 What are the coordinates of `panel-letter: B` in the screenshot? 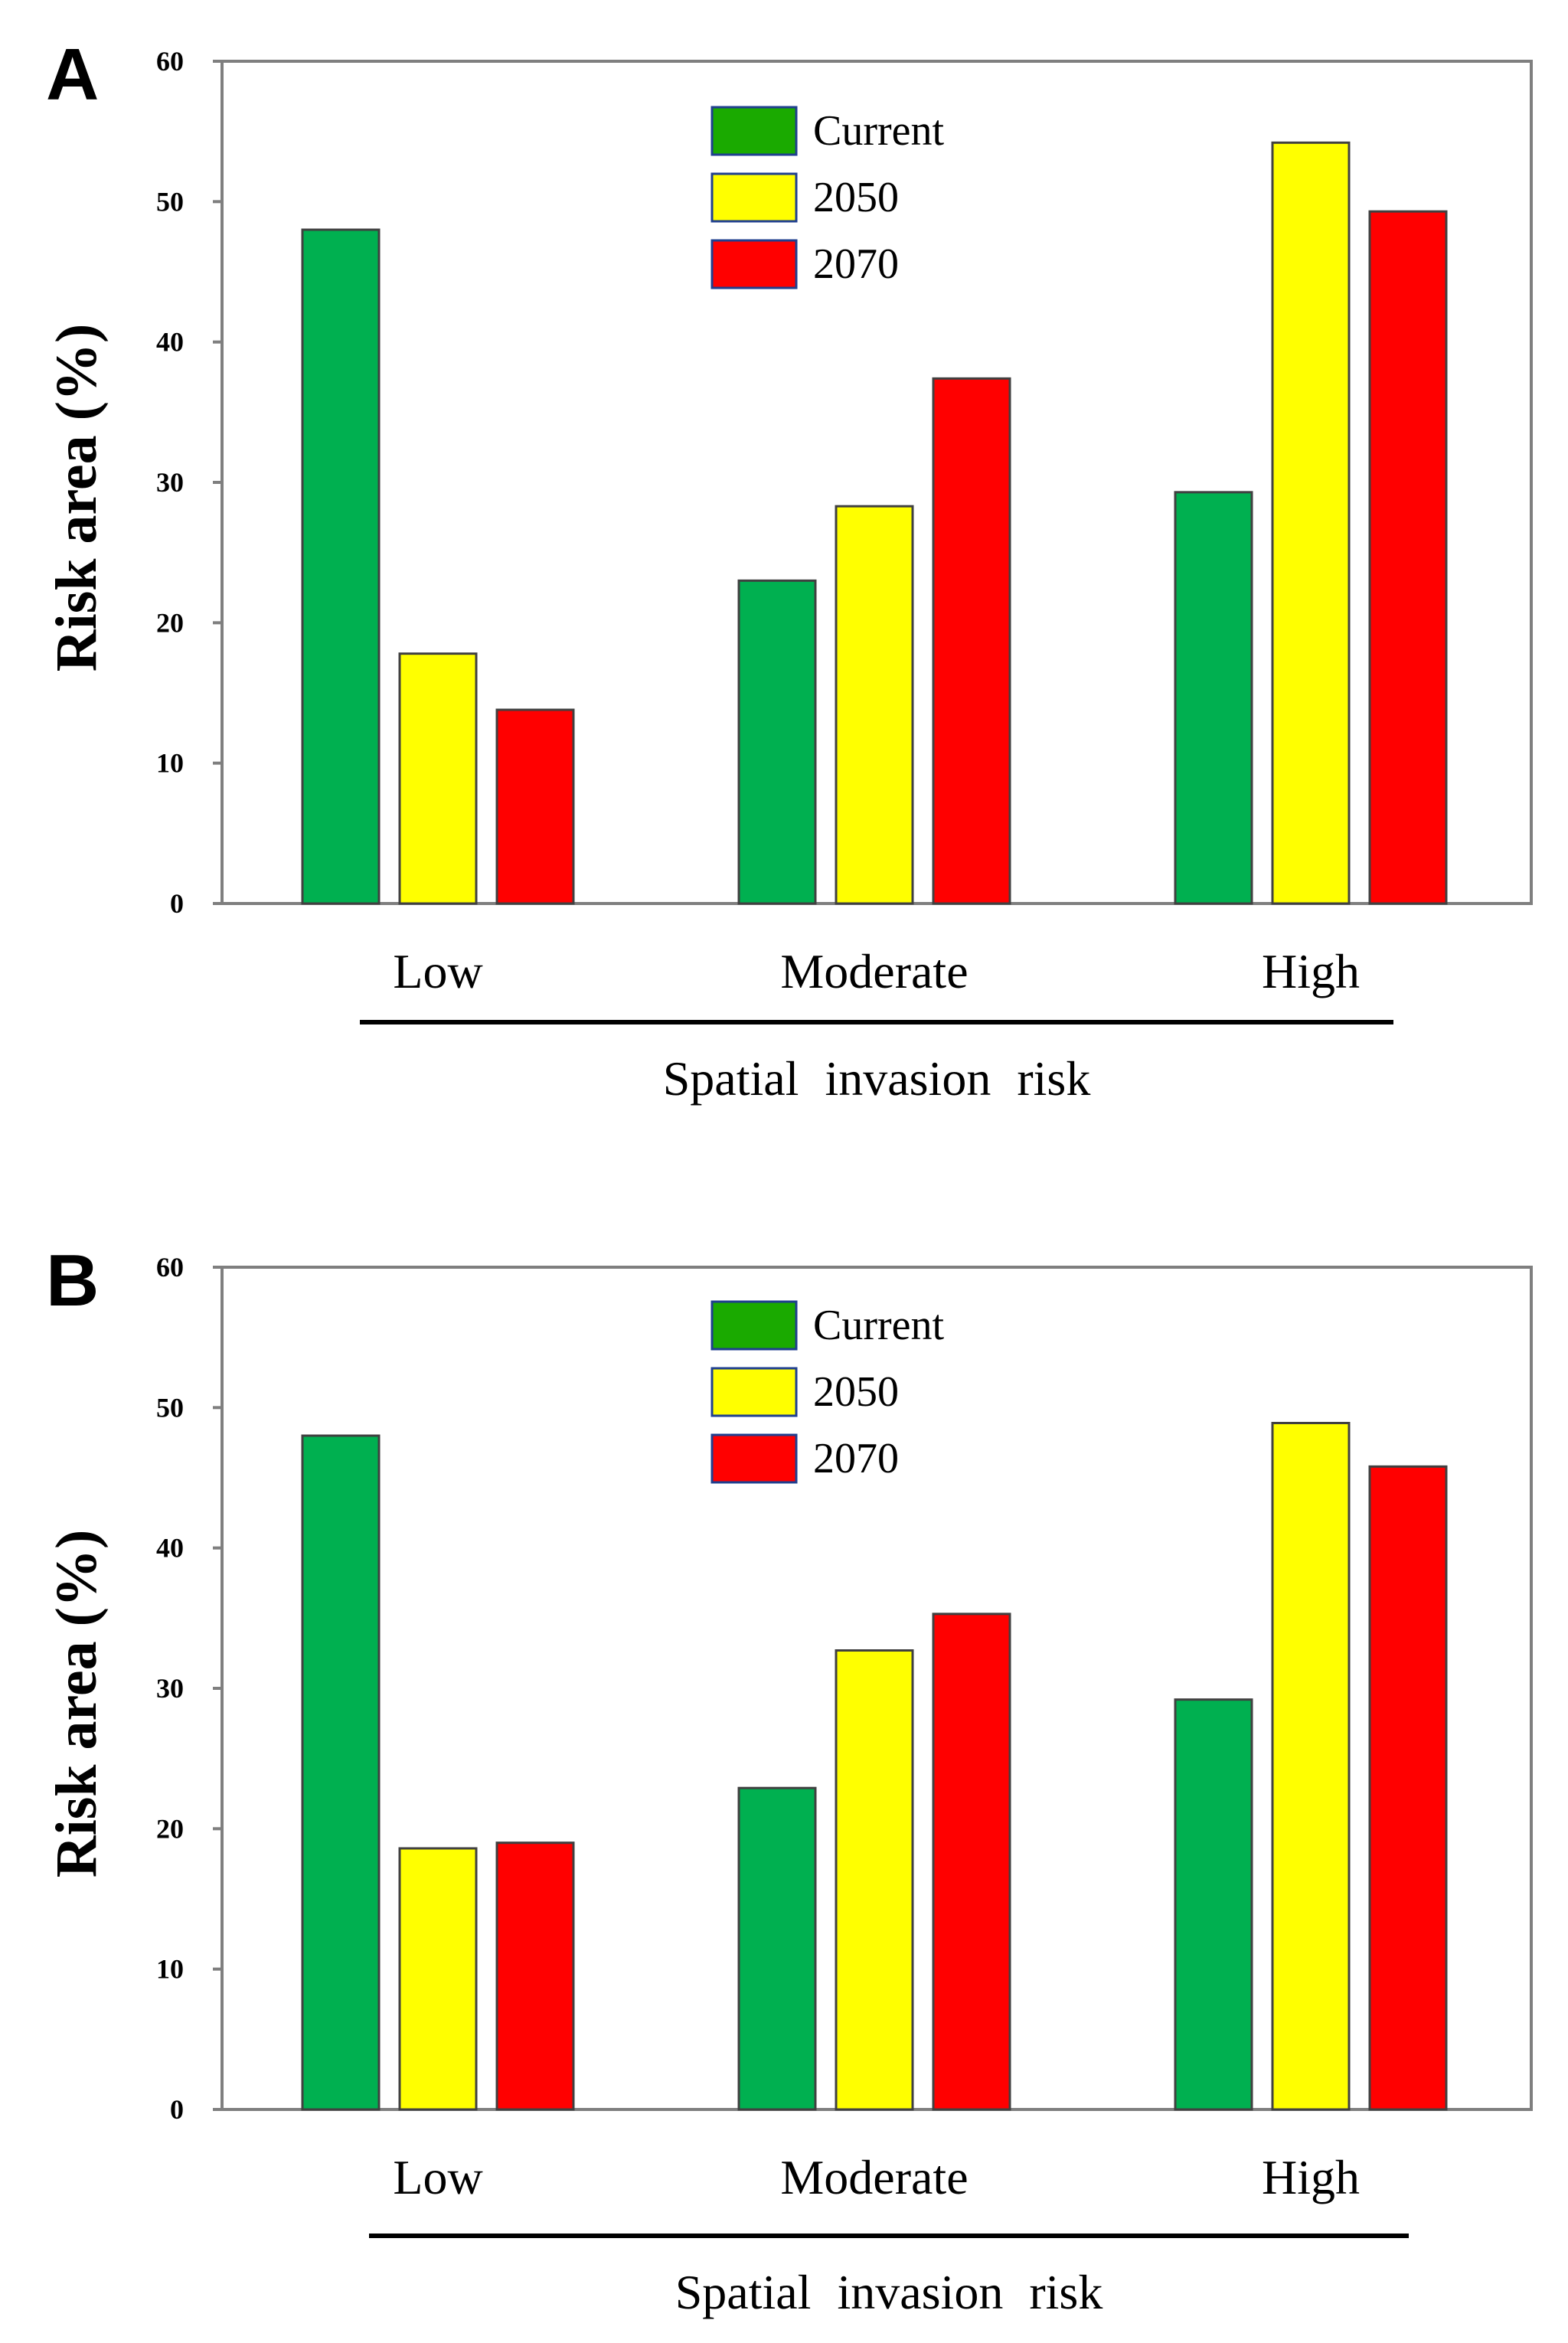 It's located at (72, 1281).